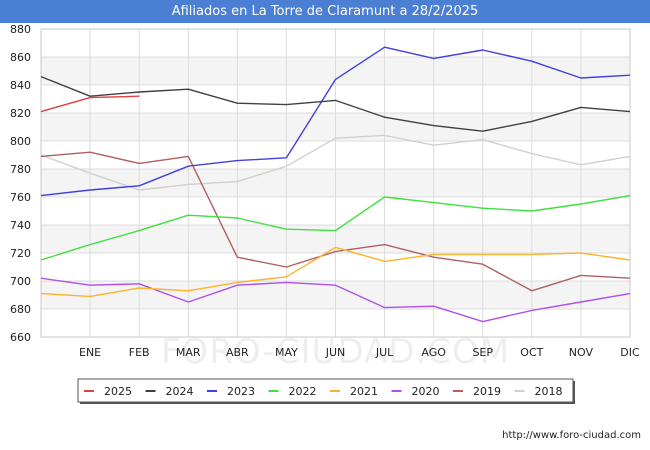  I want to click on x-tick-label: JUN, so click(335, 352).